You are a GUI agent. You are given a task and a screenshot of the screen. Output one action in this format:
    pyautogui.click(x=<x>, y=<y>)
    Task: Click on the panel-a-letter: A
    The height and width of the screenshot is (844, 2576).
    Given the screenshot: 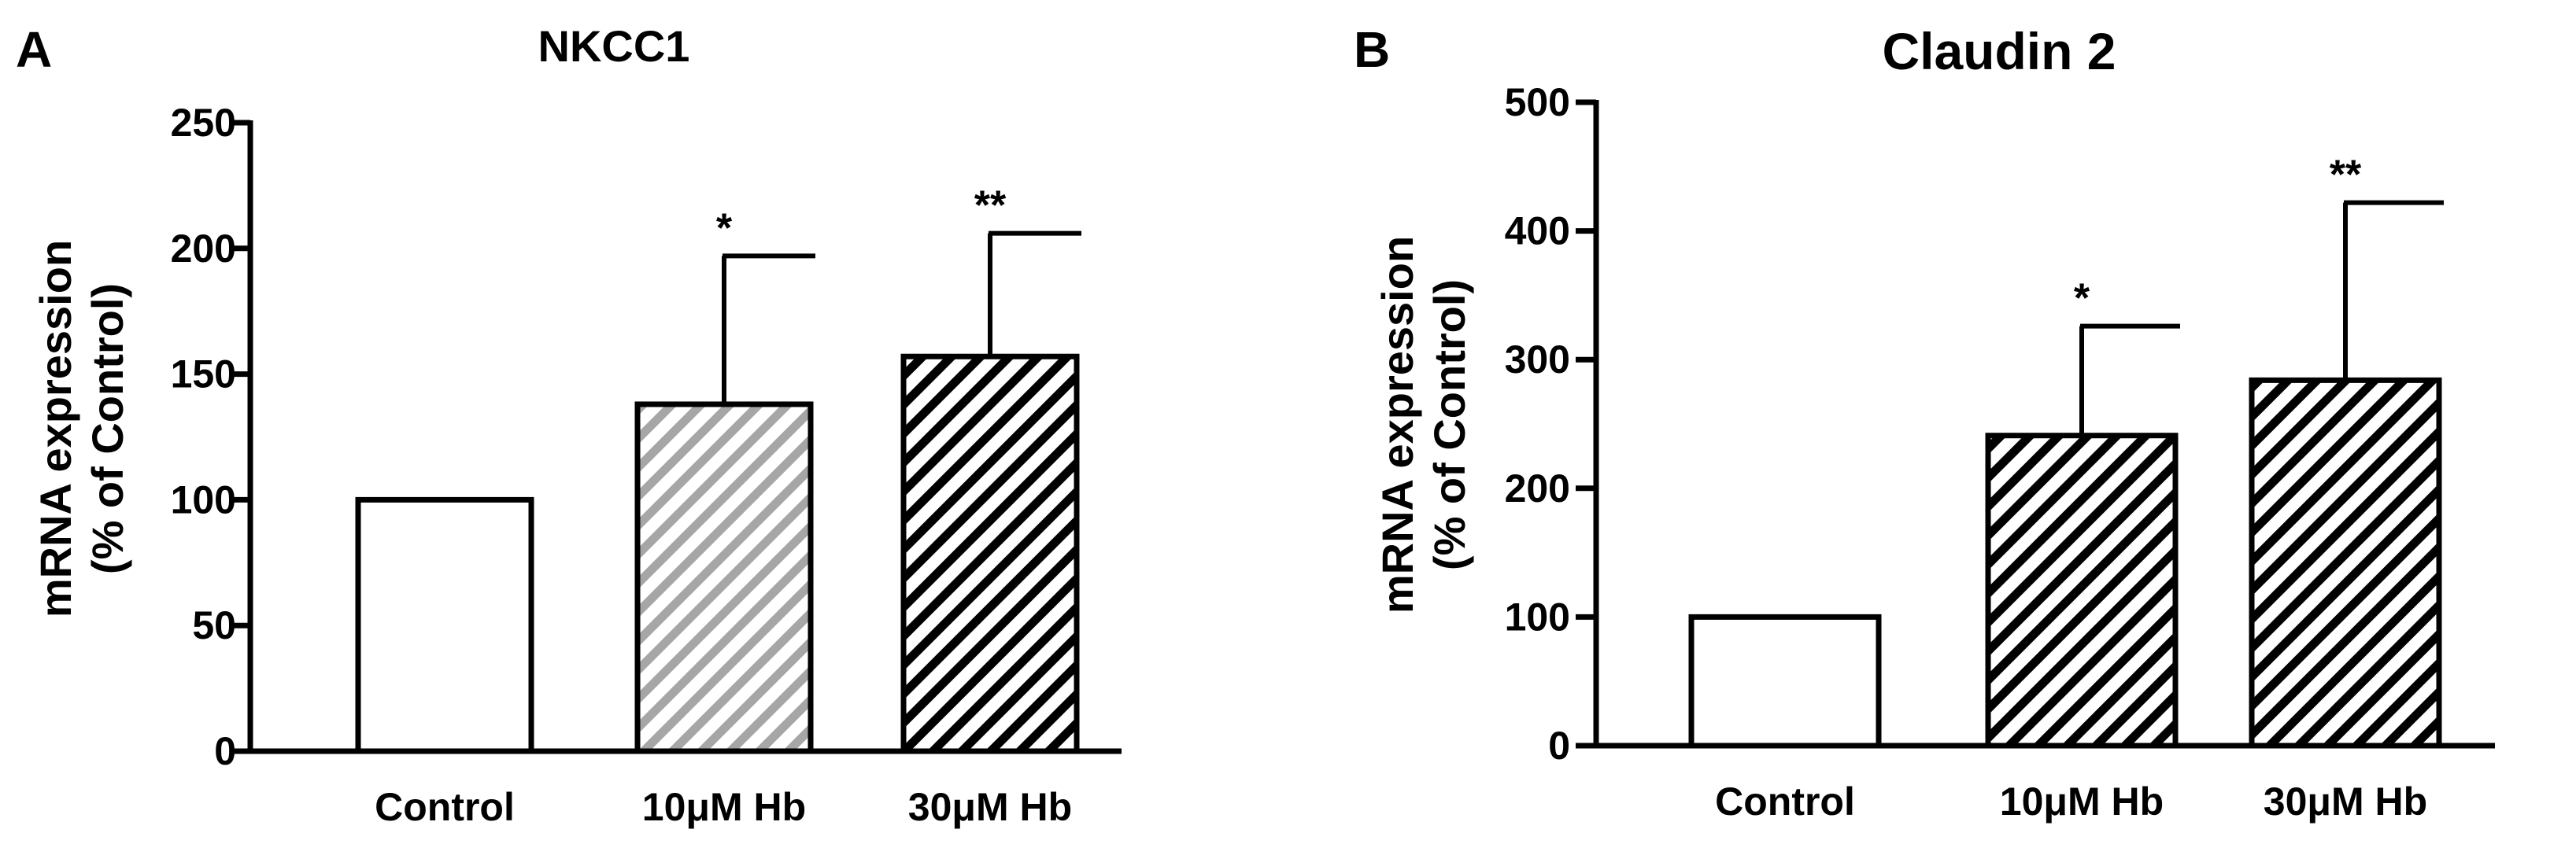 What is the action you would take?
    pyautogui.click(x=34, y=49)
    